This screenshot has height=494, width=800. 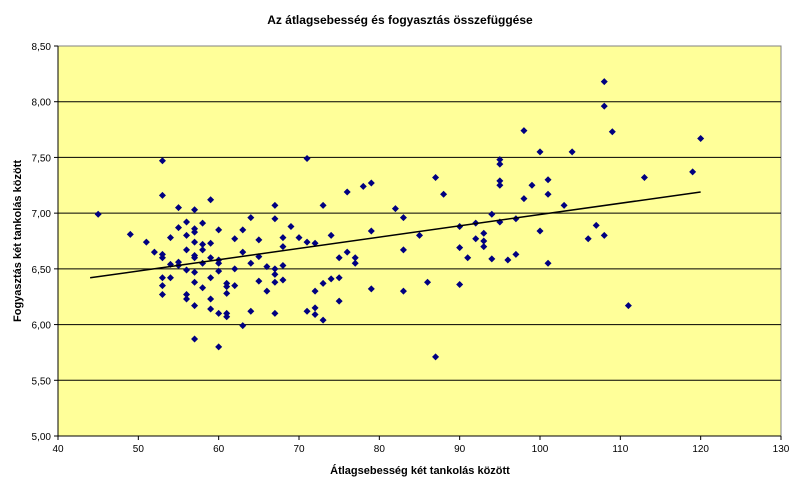 What do you see at coordinates (781, 449) in the screenshot?
I see `x-tick-label: 130` at bounding box center [781, 449].